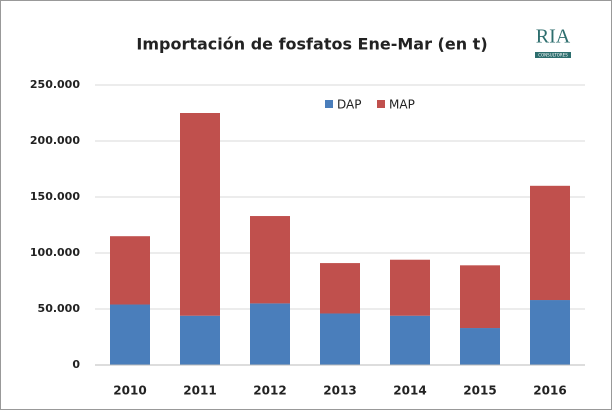 This screenshot has height=410, width=612. What do you see at coordinates (553, 37) in the screenshot?
I see `logo-name: RIA` at bounding box center [553, 37].